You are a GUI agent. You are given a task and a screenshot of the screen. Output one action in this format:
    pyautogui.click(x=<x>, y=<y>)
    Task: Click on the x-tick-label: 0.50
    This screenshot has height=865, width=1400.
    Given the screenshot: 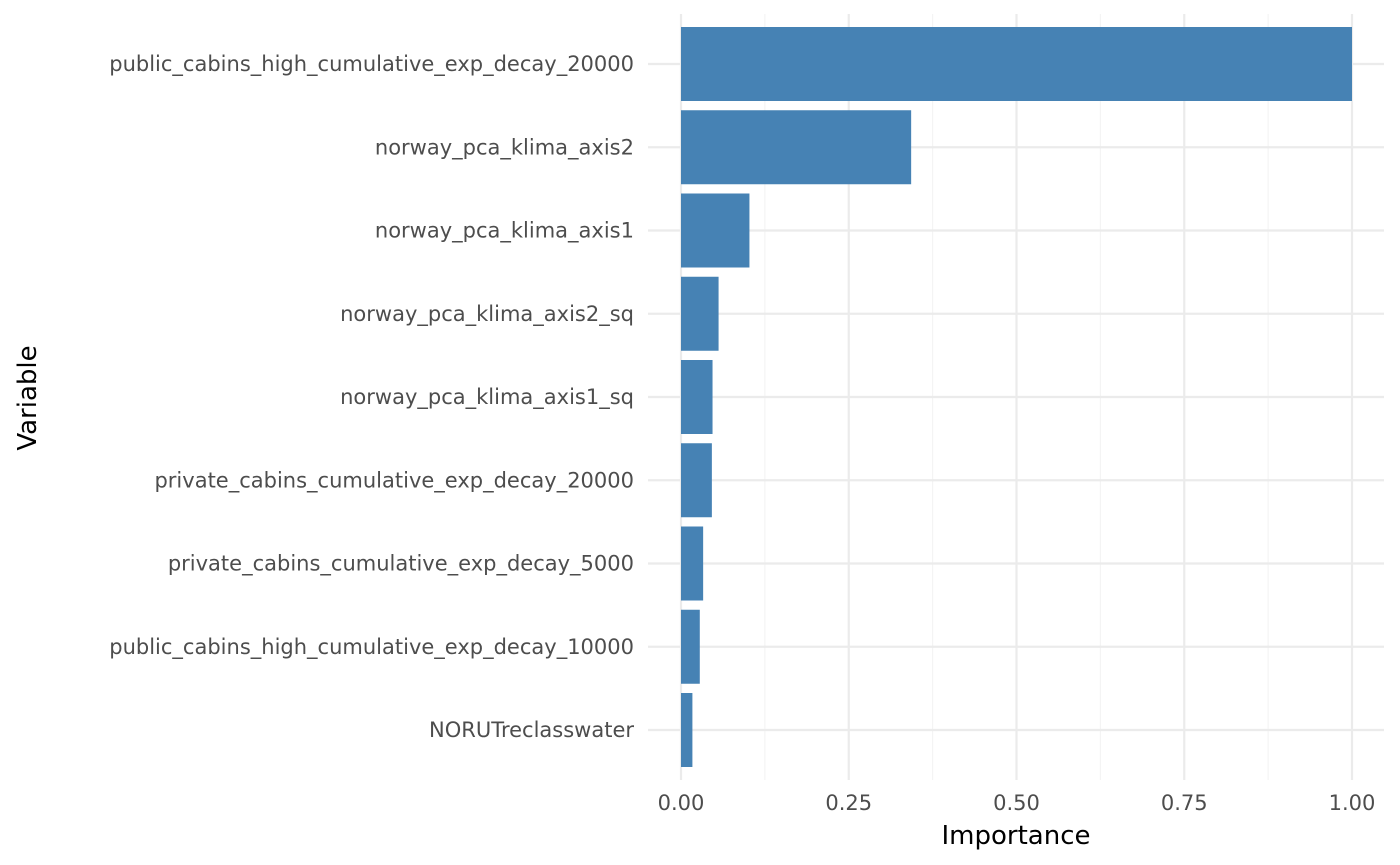 What is the action you would take?
    pyautogui.click(x=1016, y=803)
    